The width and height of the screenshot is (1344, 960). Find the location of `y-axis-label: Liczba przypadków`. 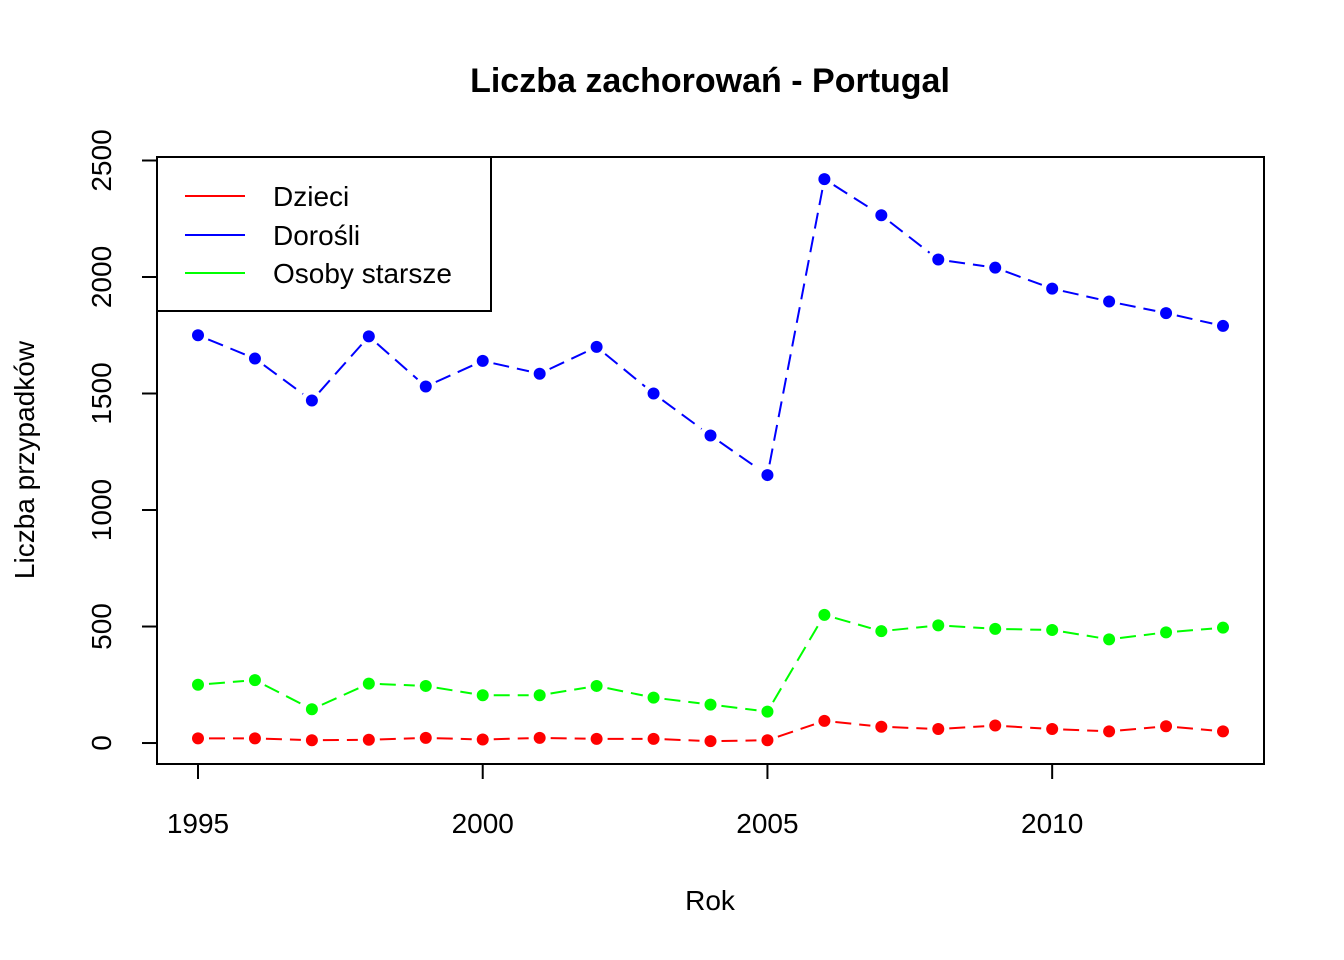

y-axis-label: Liczba przypadków is located at coordinates (24, 459).